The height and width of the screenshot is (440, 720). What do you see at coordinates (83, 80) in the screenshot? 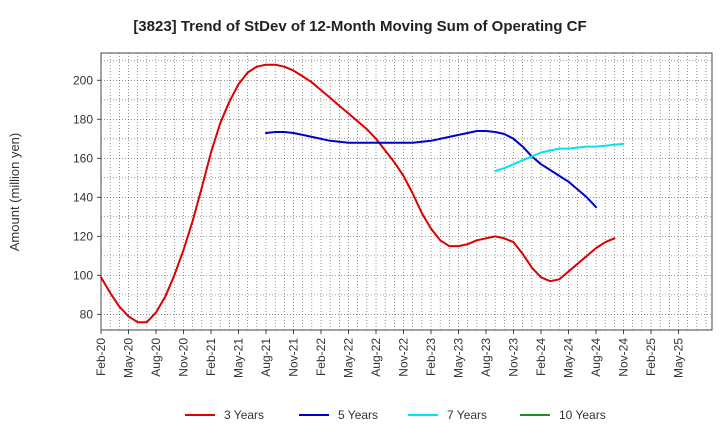
I see `y-tick-label: 200` at bounding box center [83, 80].